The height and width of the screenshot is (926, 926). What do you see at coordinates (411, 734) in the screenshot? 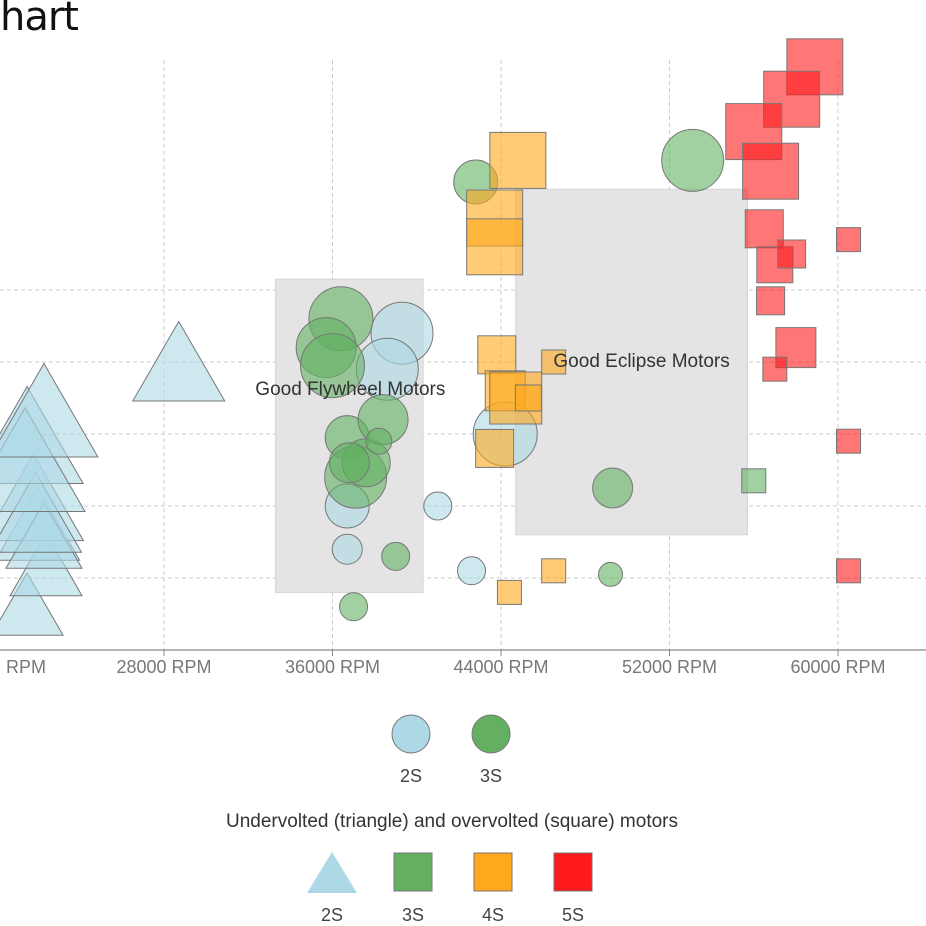
I see `legend-circle-2S` at bounding box center [411, 734].